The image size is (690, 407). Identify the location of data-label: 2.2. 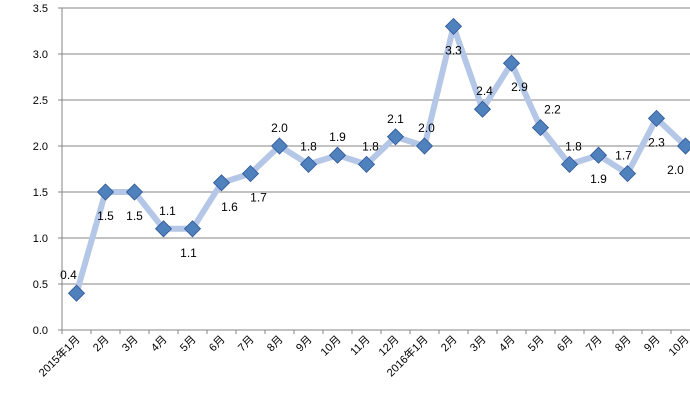
(552, 110).